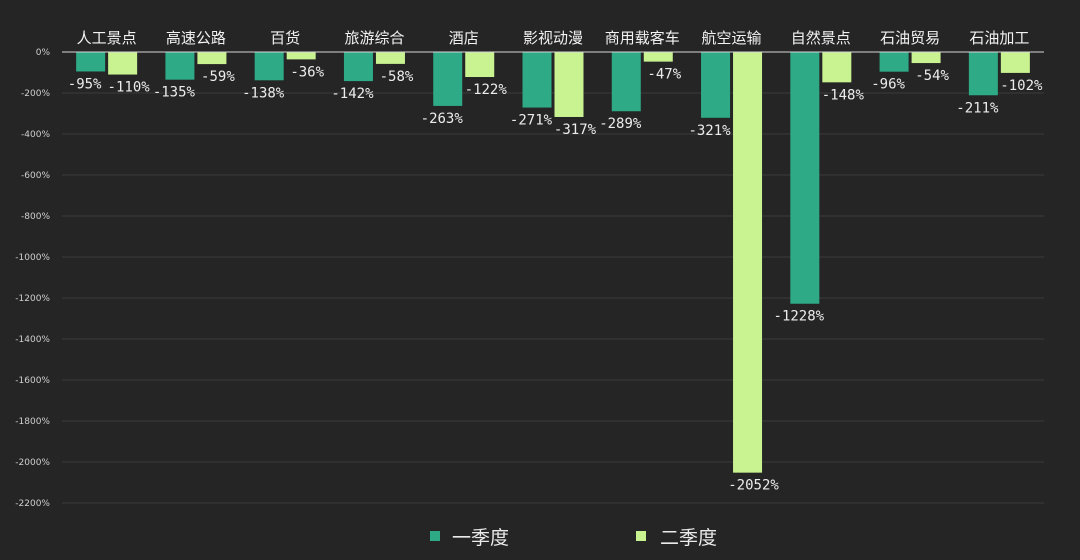 The width and height of the screenshot is (1080, 560). What do you see at coordinates (688, 538) in the screenshot?
I see `legend-label-q2: 二季度` at bounding box center [688, 538].